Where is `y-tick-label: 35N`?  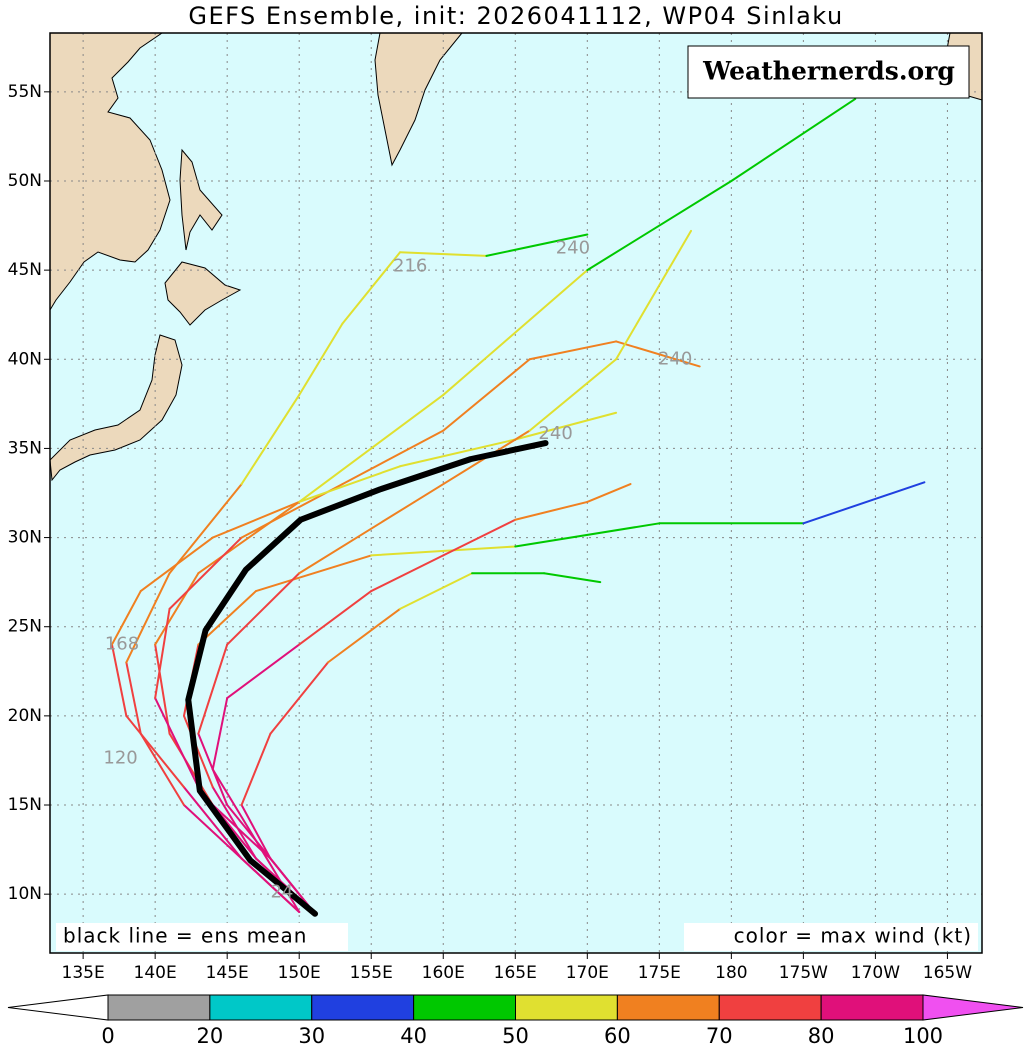
y-tick-label: 35N is located at coordinates (25, 448).